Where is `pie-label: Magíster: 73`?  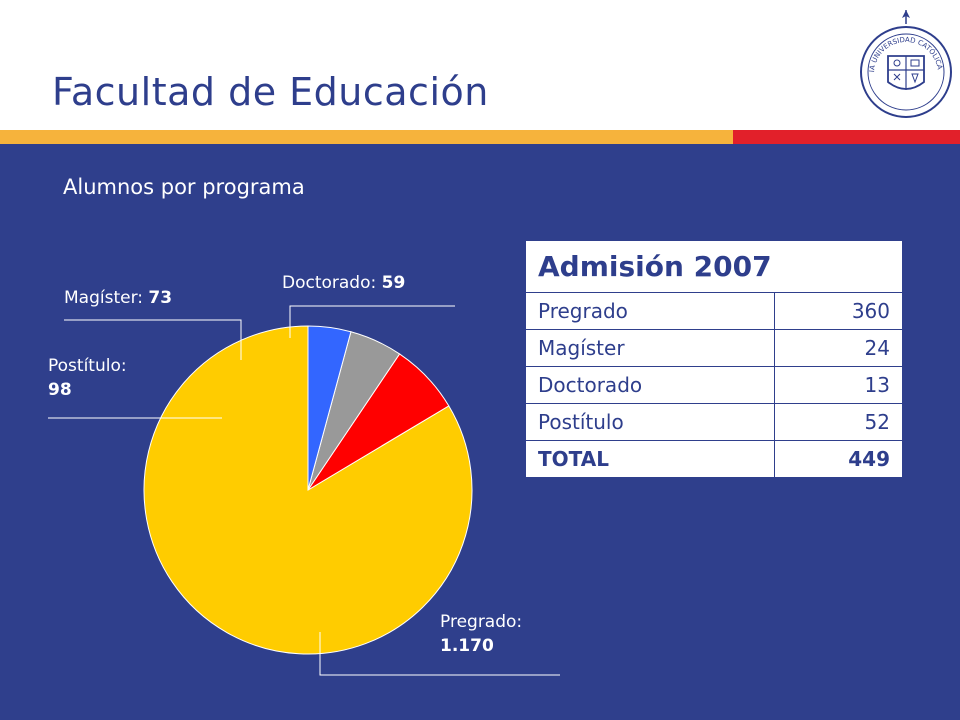
pie-label: Magíster: 73 is located at coordinates (118, 298).